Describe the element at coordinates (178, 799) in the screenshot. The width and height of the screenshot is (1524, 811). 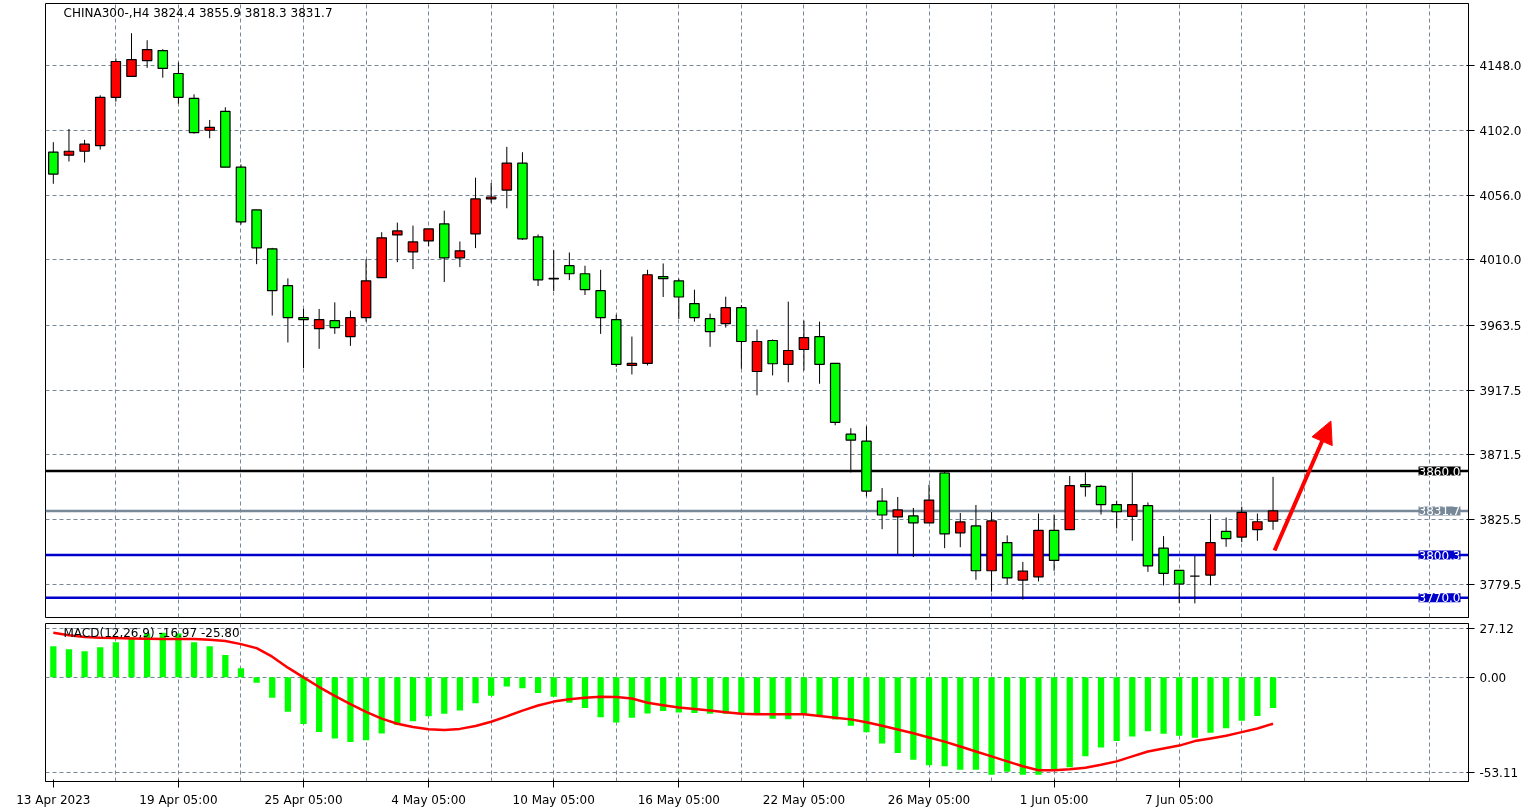
I see `x-tick-label: 19 Apr 05:00` at that location.